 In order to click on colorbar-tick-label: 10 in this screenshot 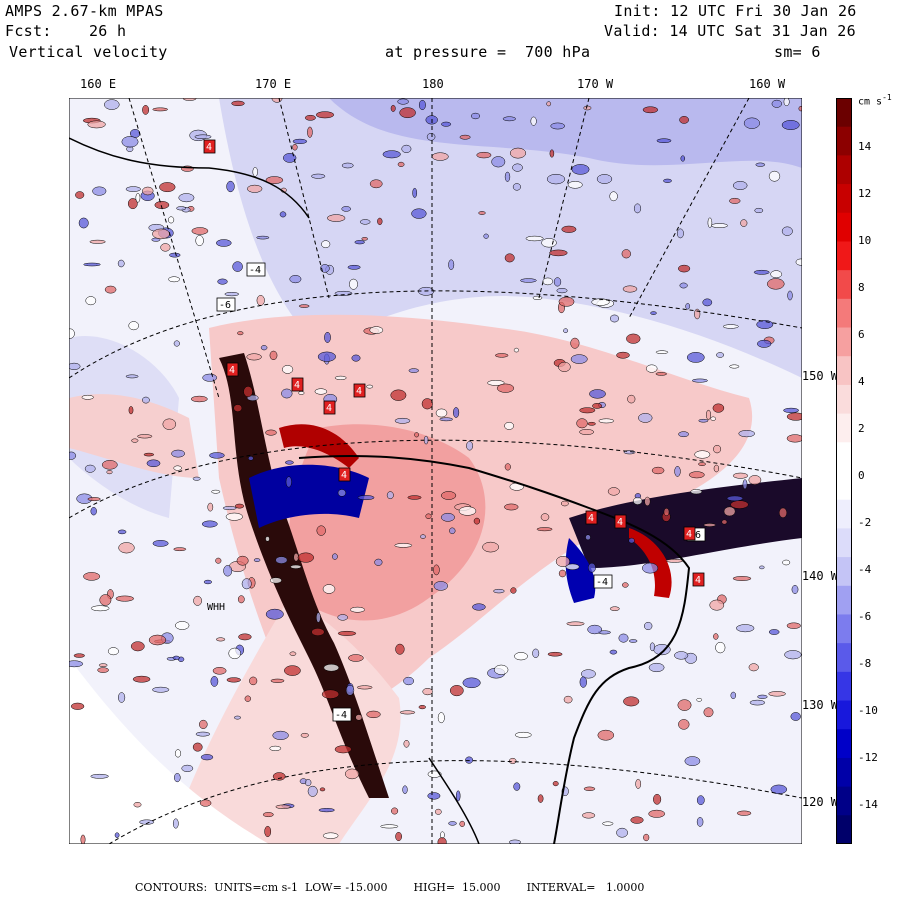, I will do `click(865, 240)`.